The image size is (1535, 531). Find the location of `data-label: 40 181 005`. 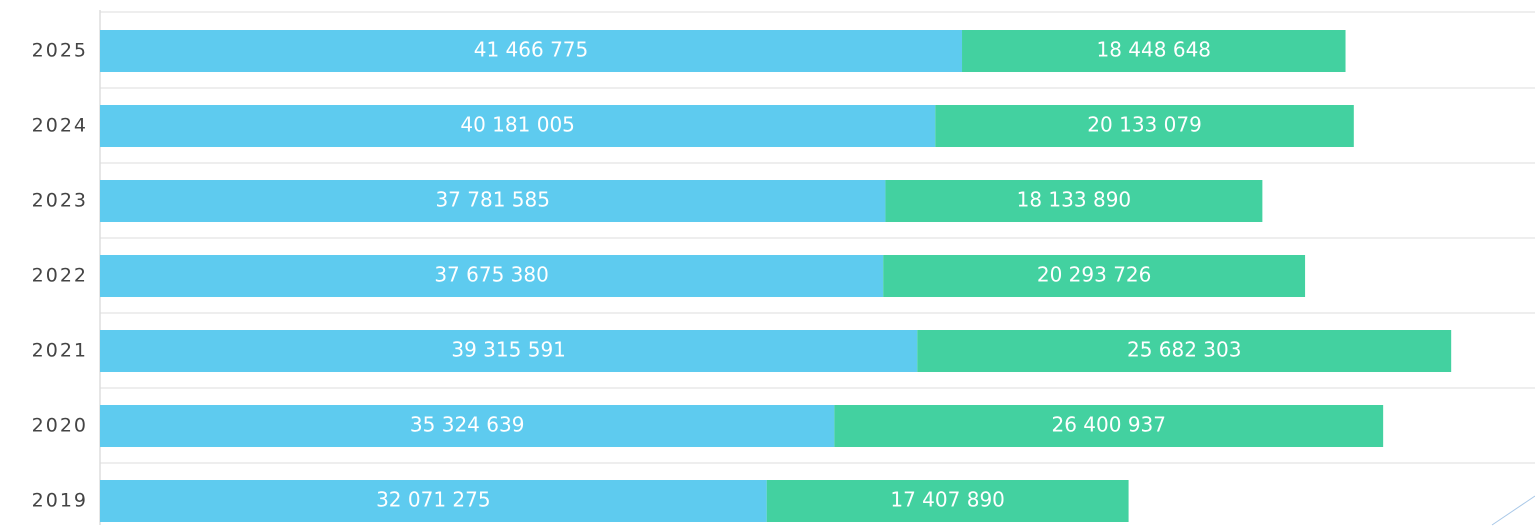

data-label: 40 181 005 is located at coordinates (517, 125).